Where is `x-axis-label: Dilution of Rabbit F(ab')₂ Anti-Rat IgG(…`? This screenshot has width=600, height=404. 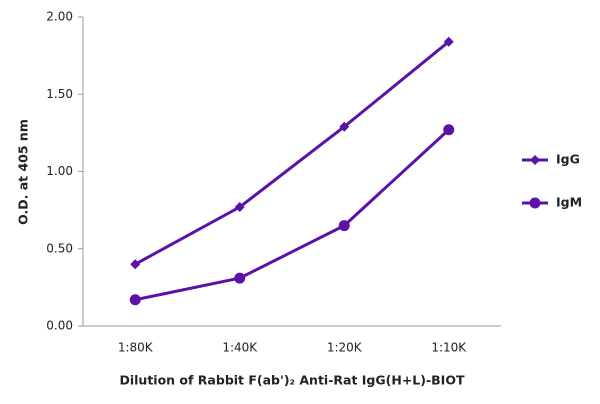
x-axis-label: Dilution of Rabbit F(ab')₂ Anti-Rat IgG(… is located at coordinates (291, 380).